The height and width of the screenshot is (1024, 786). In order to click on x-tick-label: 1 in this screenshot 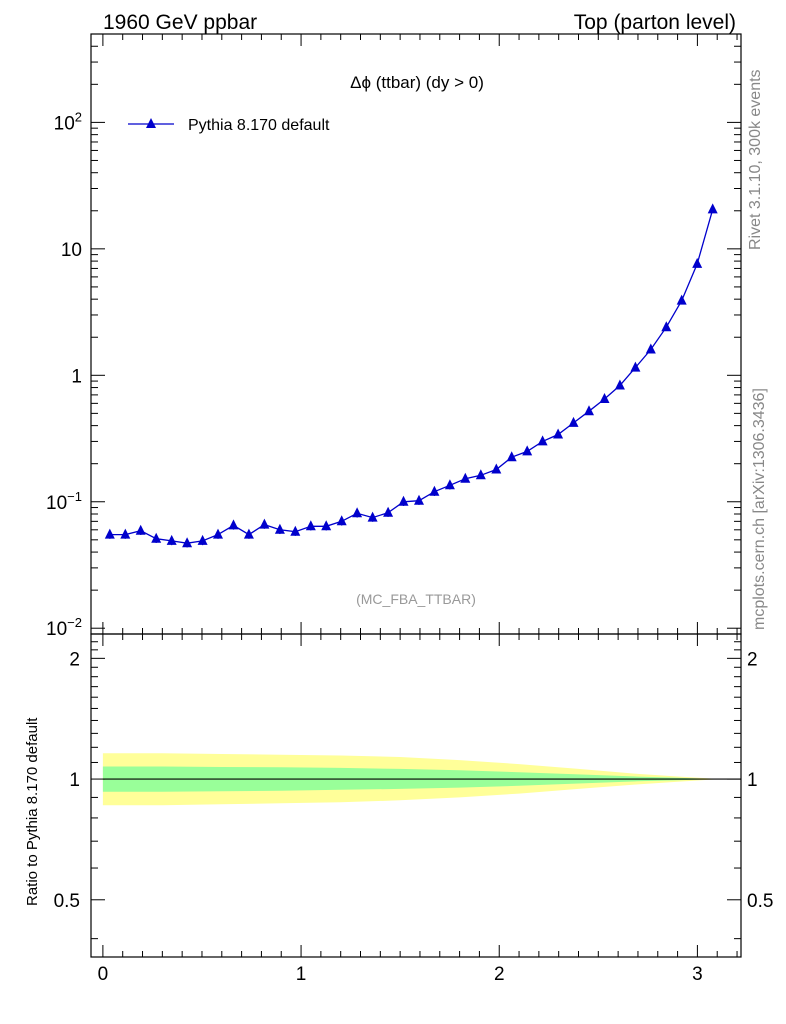, I will do `click(301, 974)`.